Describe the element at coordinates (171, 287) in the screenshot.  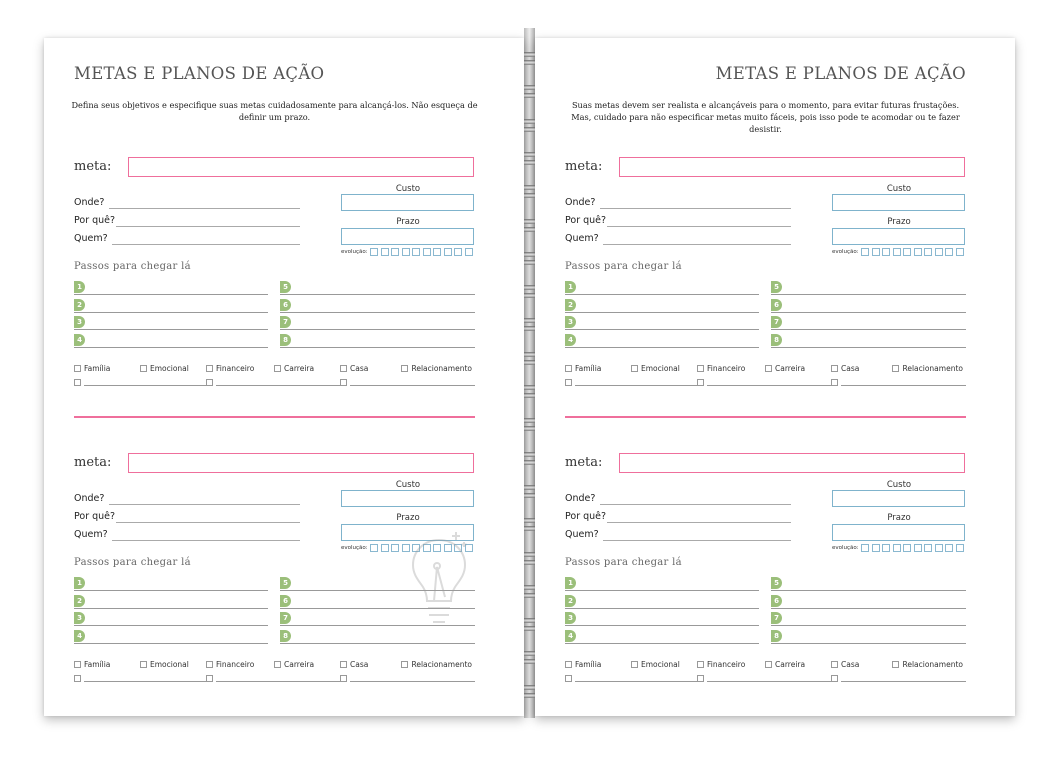
I see `step-1-input: 1` at that location.